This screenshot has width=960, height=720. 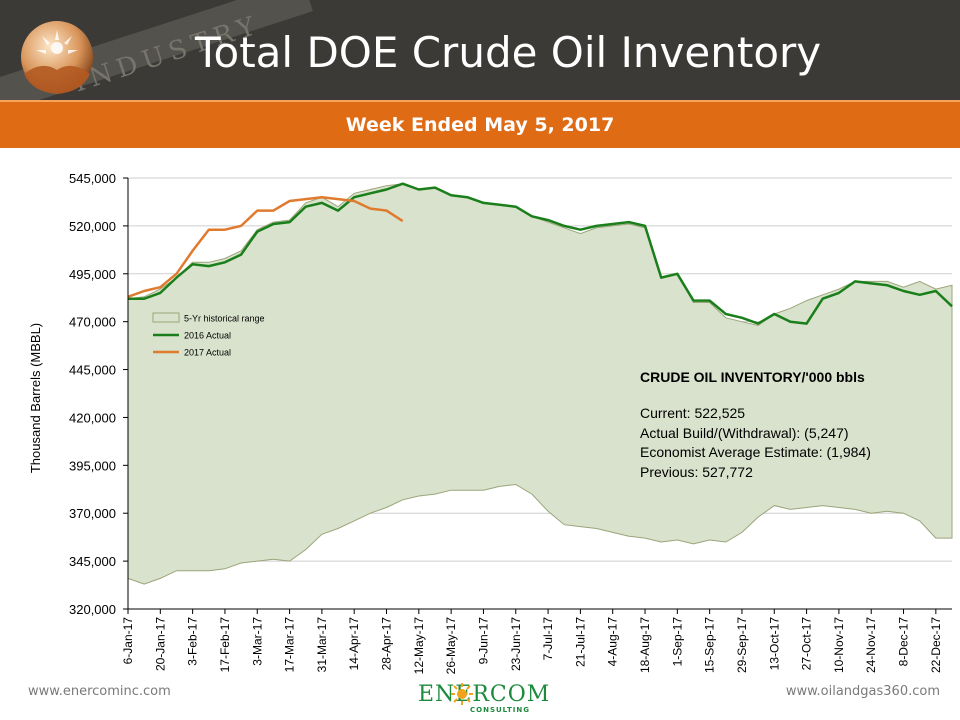 I want to click on x-tick-label: 20-Jan-17, so click(x=160, y=644).